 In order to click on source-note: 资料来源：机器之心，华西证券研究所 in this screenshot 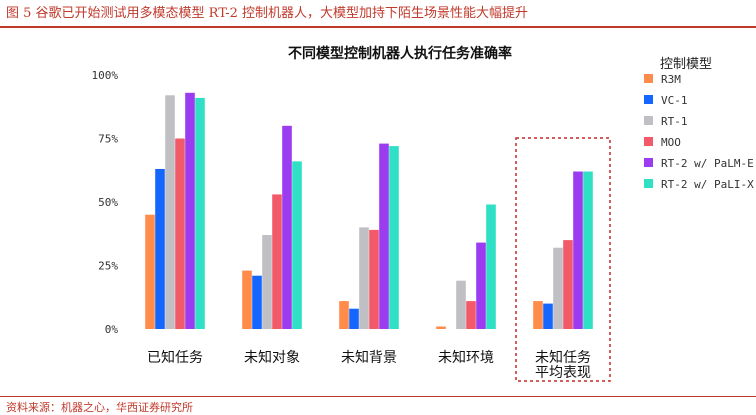, I will do `click(99, 407)`.